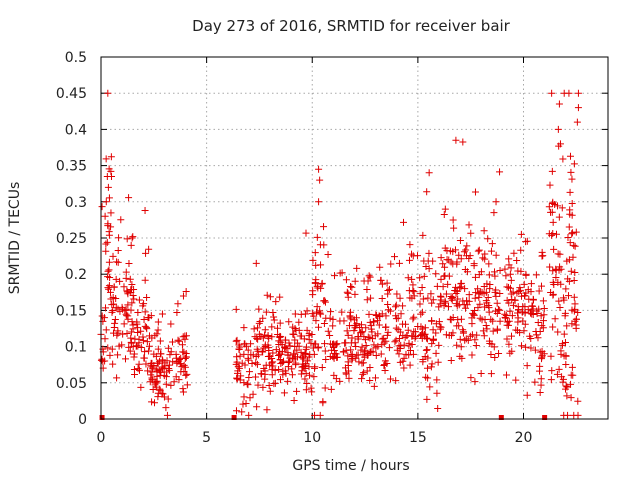  Describe the element at coordinates (76, 203) in the screenshot. I see `y-tick-label: 0.3` at that location.